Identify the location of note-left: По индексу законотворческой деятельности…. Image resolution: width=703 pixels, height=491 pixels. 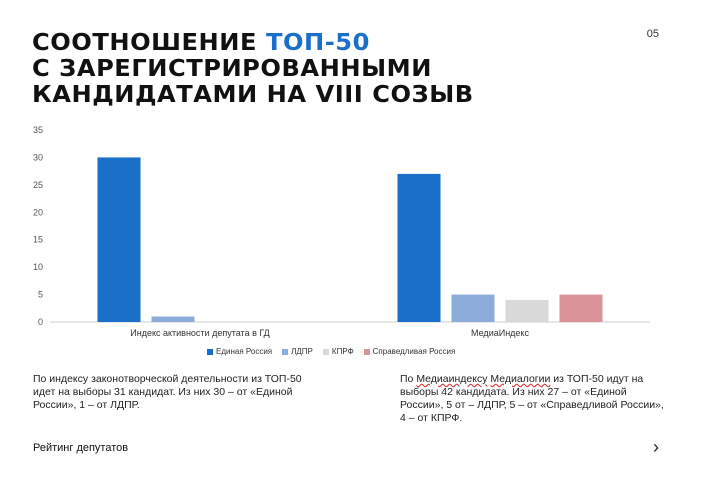
(167, 392).